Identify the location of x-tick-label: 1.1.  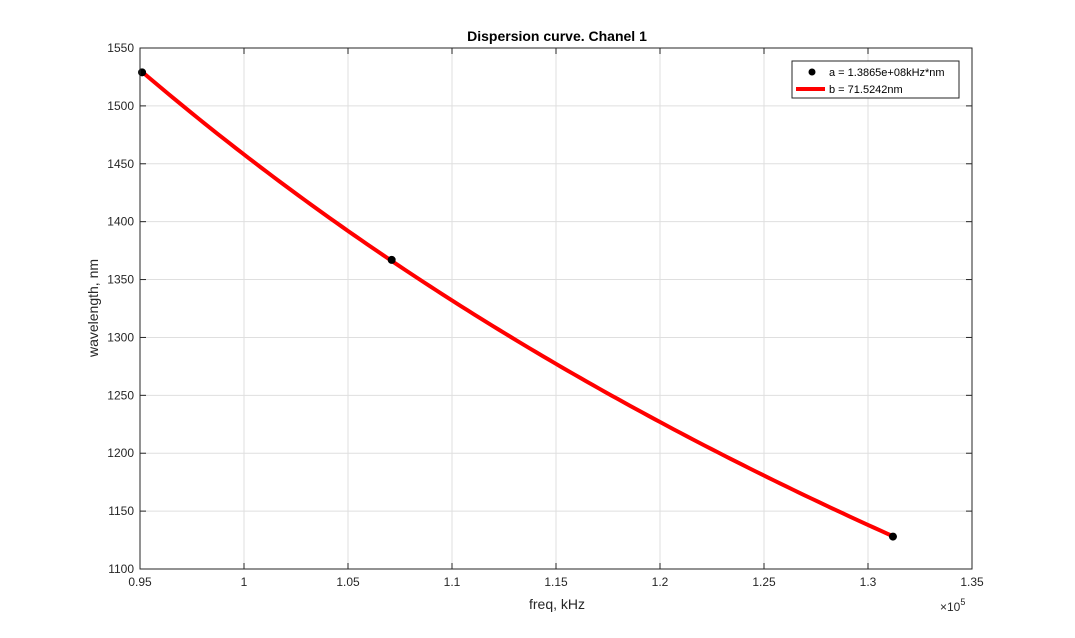
(452, 582).